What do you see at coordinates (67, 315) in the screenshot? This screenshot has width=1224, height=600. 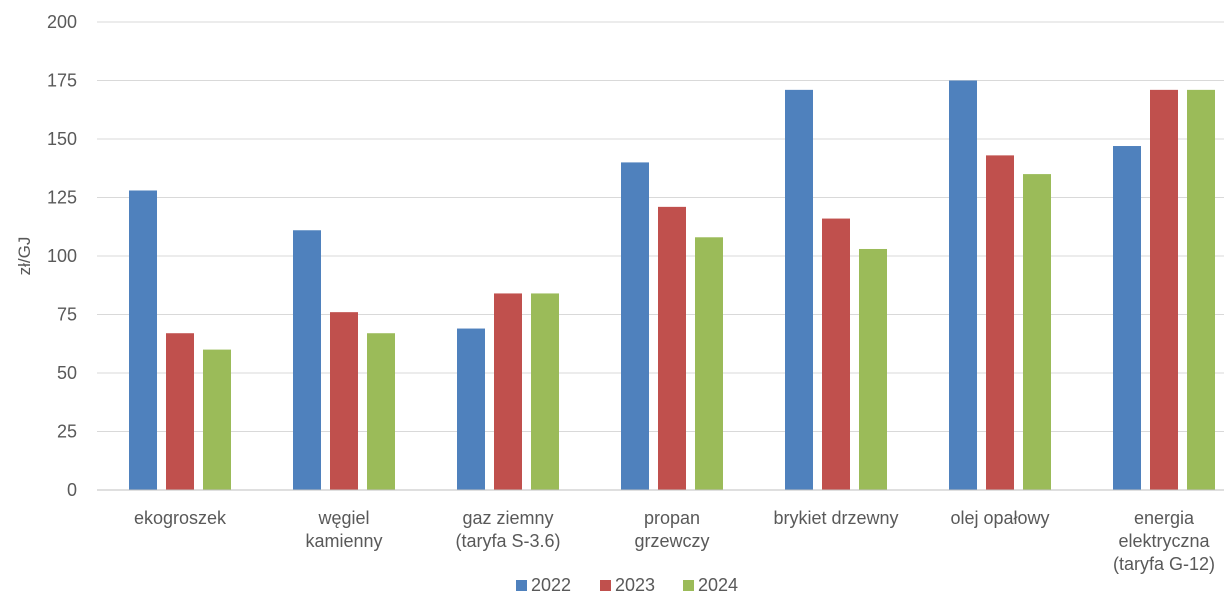 I see `y-tick-label: 75` at bounding box center [67, 315].